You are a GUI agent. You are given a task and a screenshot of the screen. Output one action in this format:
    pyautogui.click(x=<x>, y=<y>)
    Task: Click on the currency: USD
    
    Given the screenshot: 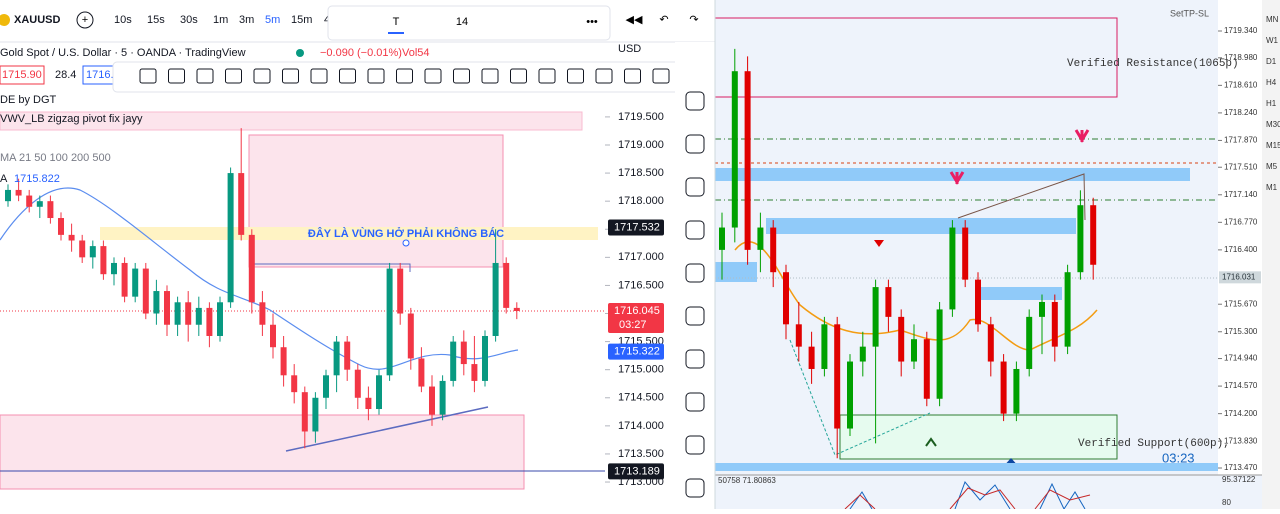 What is the action you would take?
    pyautogui.click(x=629, y=49)
    